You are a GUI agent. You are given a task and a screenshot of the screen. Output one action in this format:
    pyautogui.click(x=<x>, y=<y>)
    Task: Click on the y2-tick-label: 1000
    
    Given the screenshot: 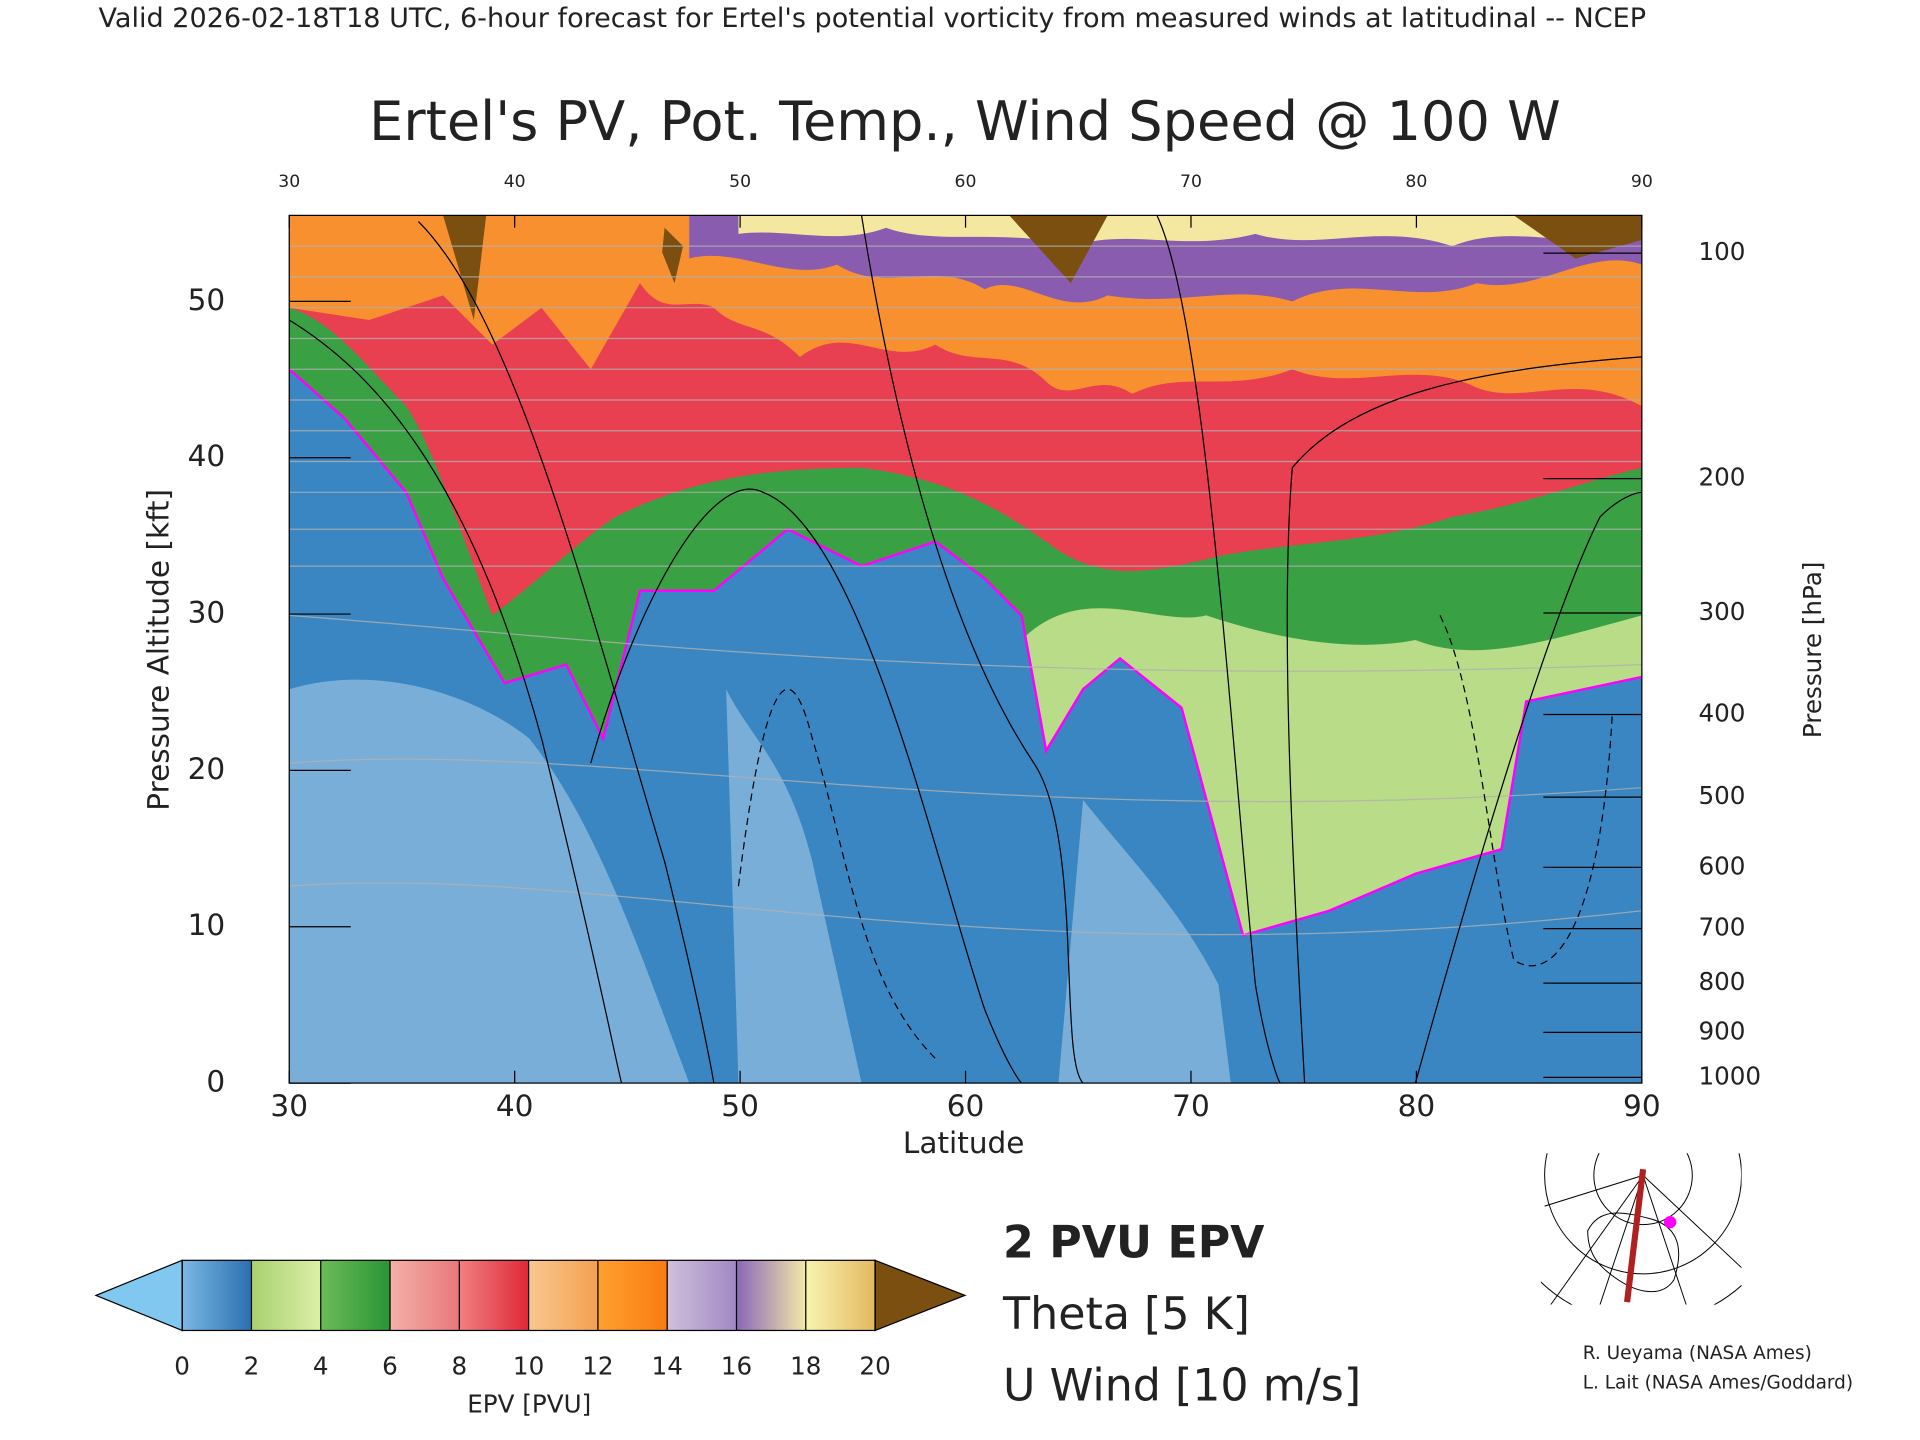 What is the action you would take?
    pyautogui.click(x=1729, y=1075)
    